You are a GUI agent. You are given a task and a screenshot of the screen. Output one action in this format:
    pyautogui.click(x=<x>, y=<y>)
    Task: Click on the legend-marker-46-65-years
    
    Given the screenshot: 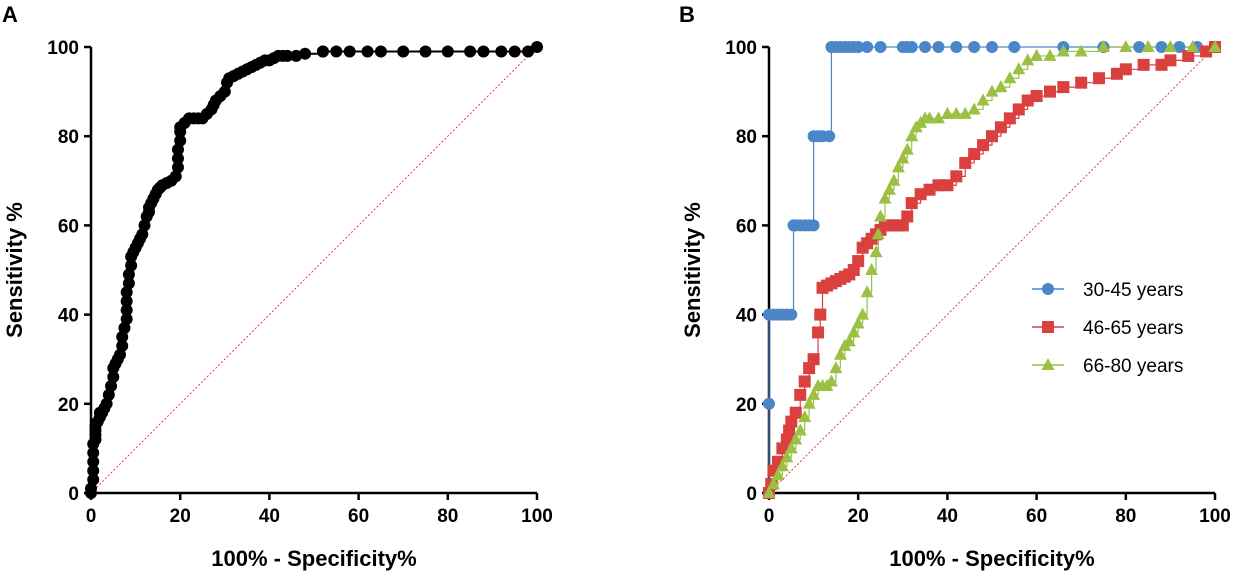 What is the action you would take?
    pyautogui.click(x=1048, y=327)
    